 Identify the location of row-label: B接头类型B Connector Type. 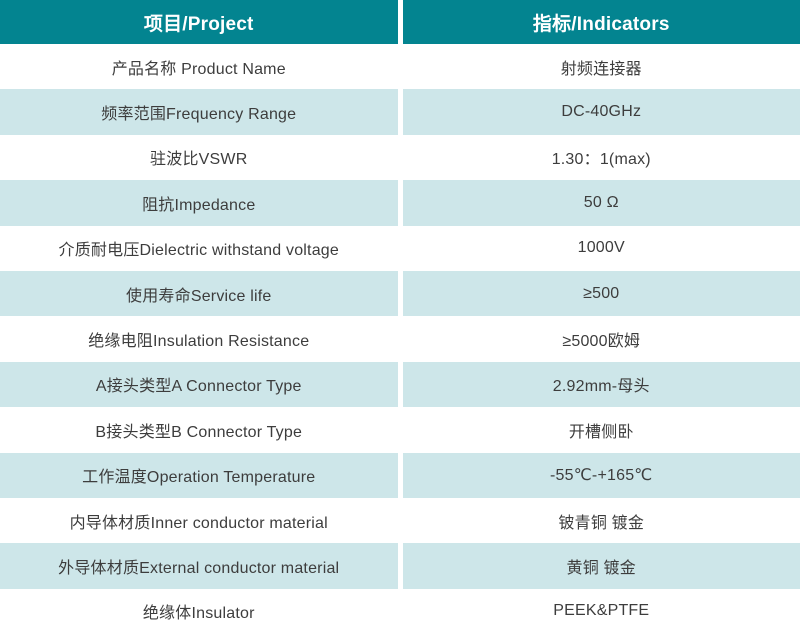
(199, 430).